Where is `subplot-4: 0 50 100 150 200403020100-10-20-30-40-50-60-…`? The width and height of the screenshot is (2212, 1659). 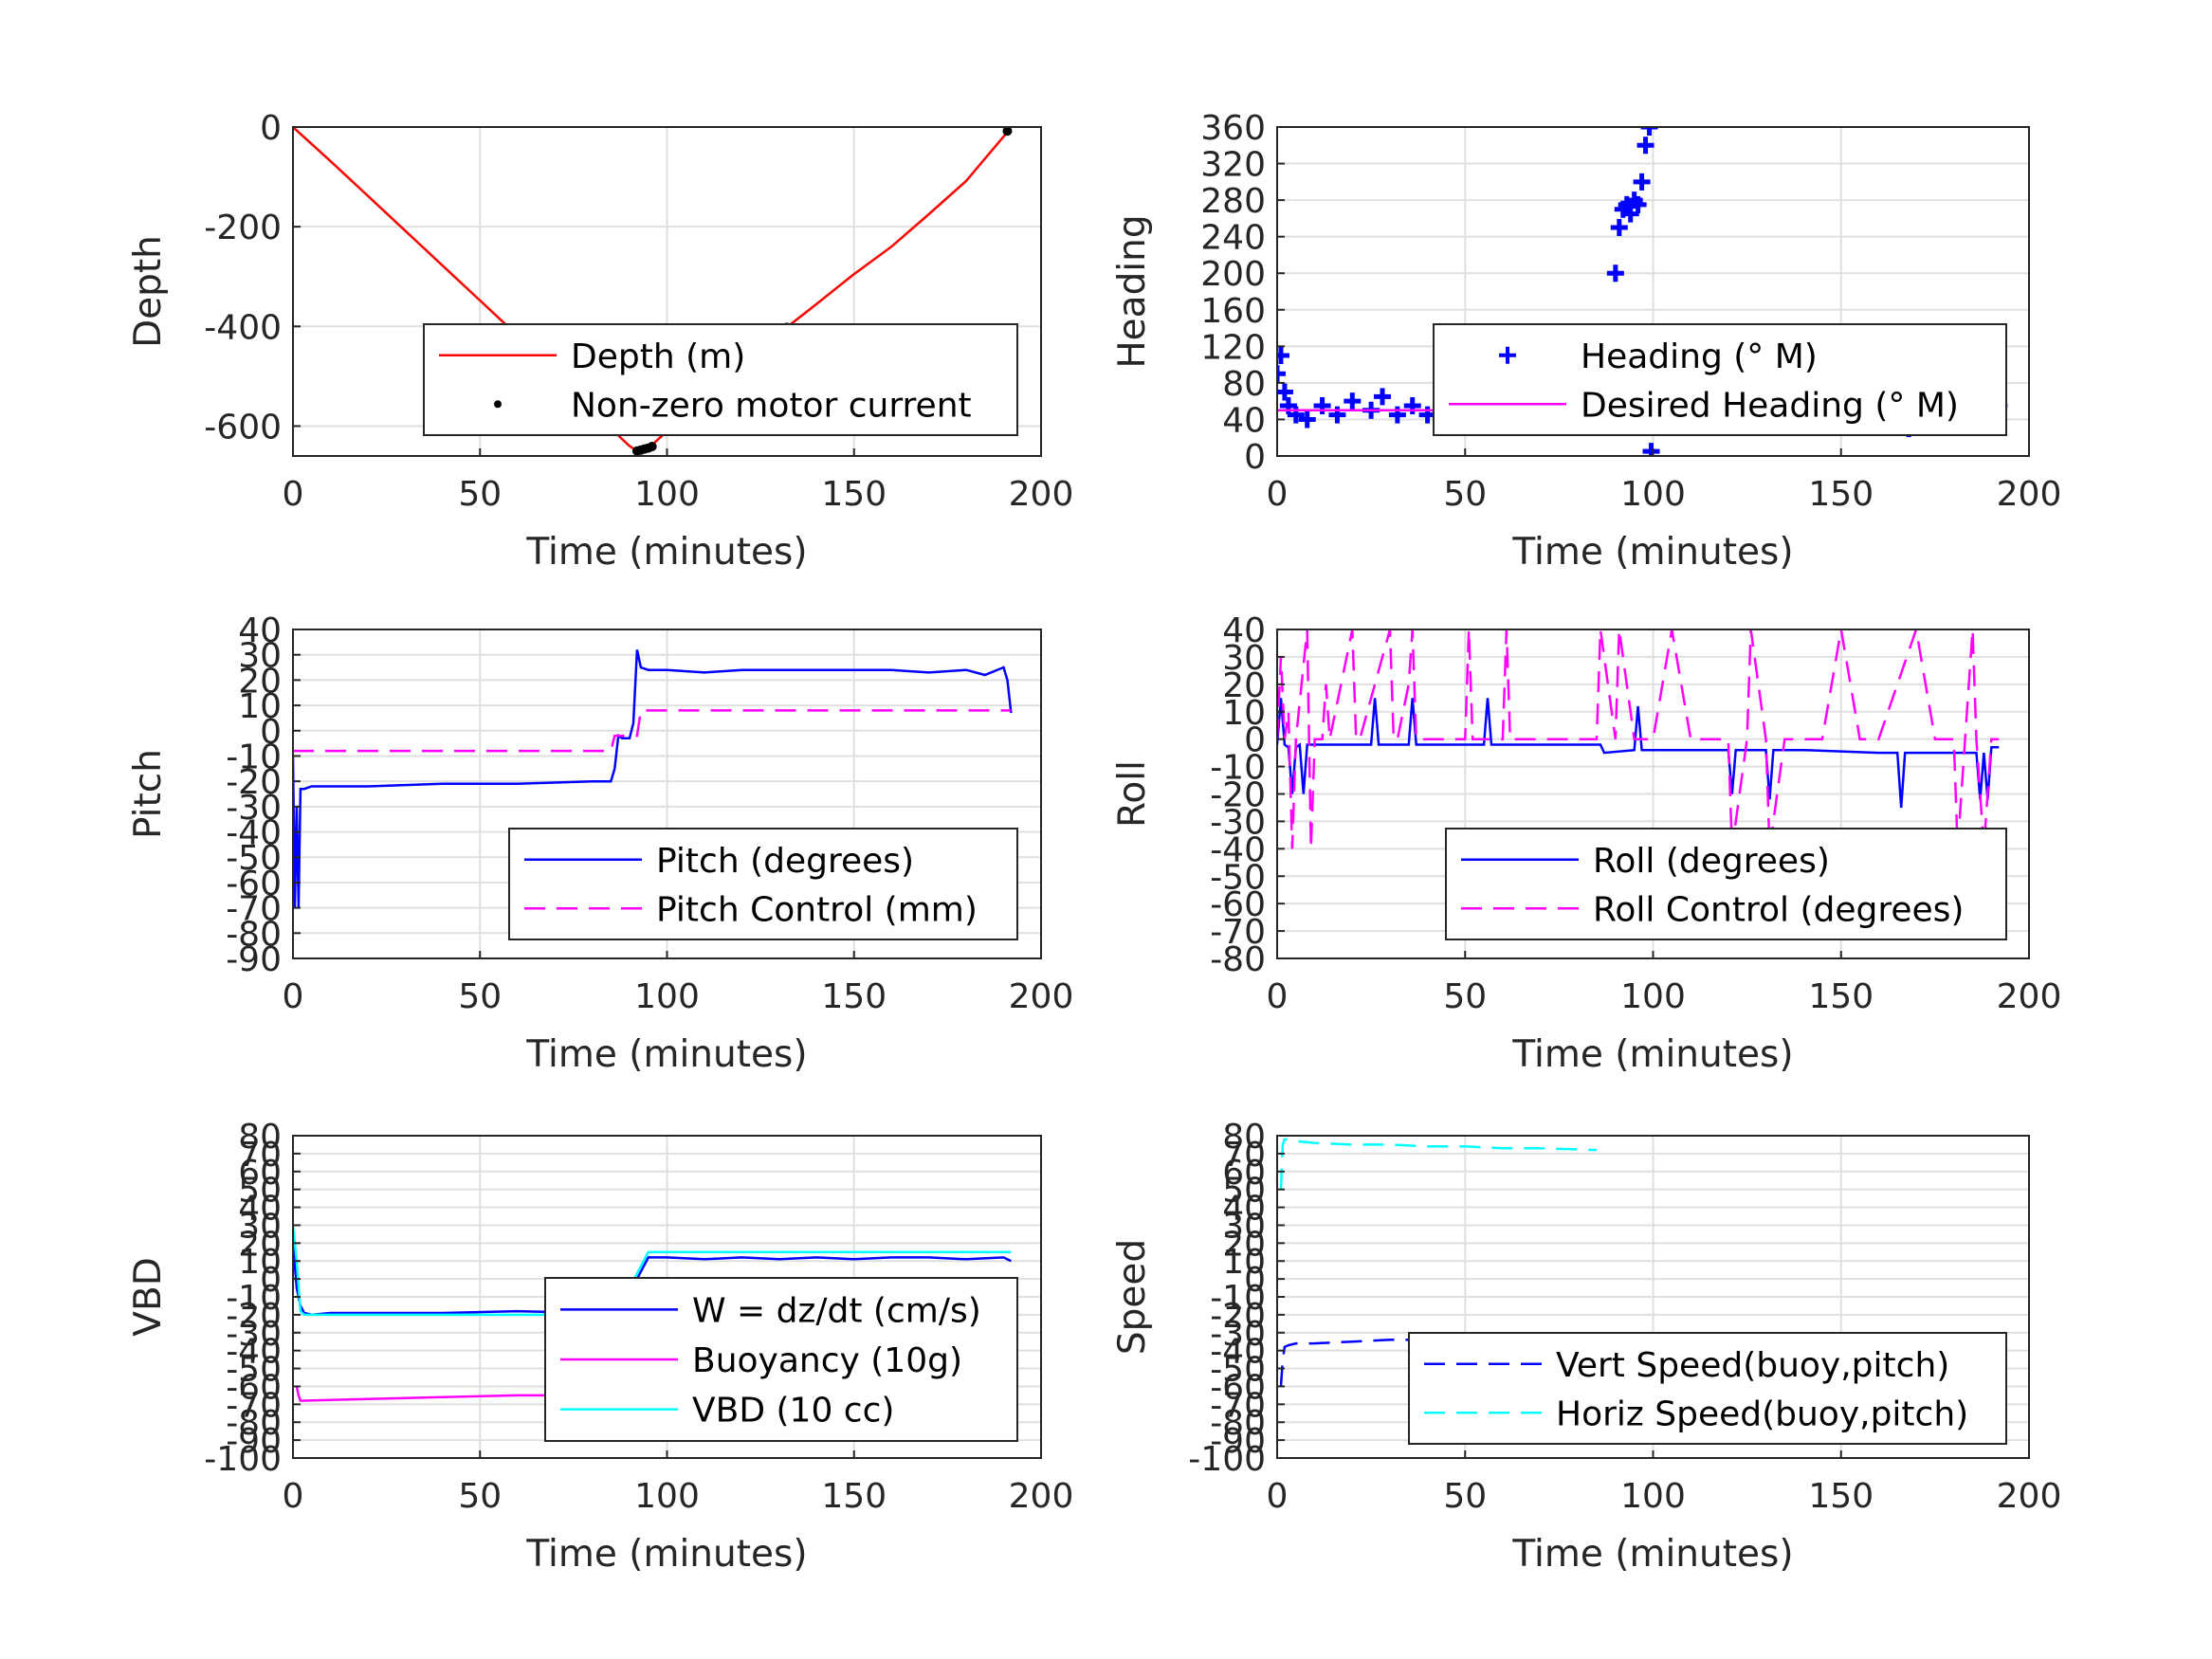 subplot-4: 0 50 100 150 200403020100-10-20-30-40-50-60-… is located at coordinates (1586, 843).